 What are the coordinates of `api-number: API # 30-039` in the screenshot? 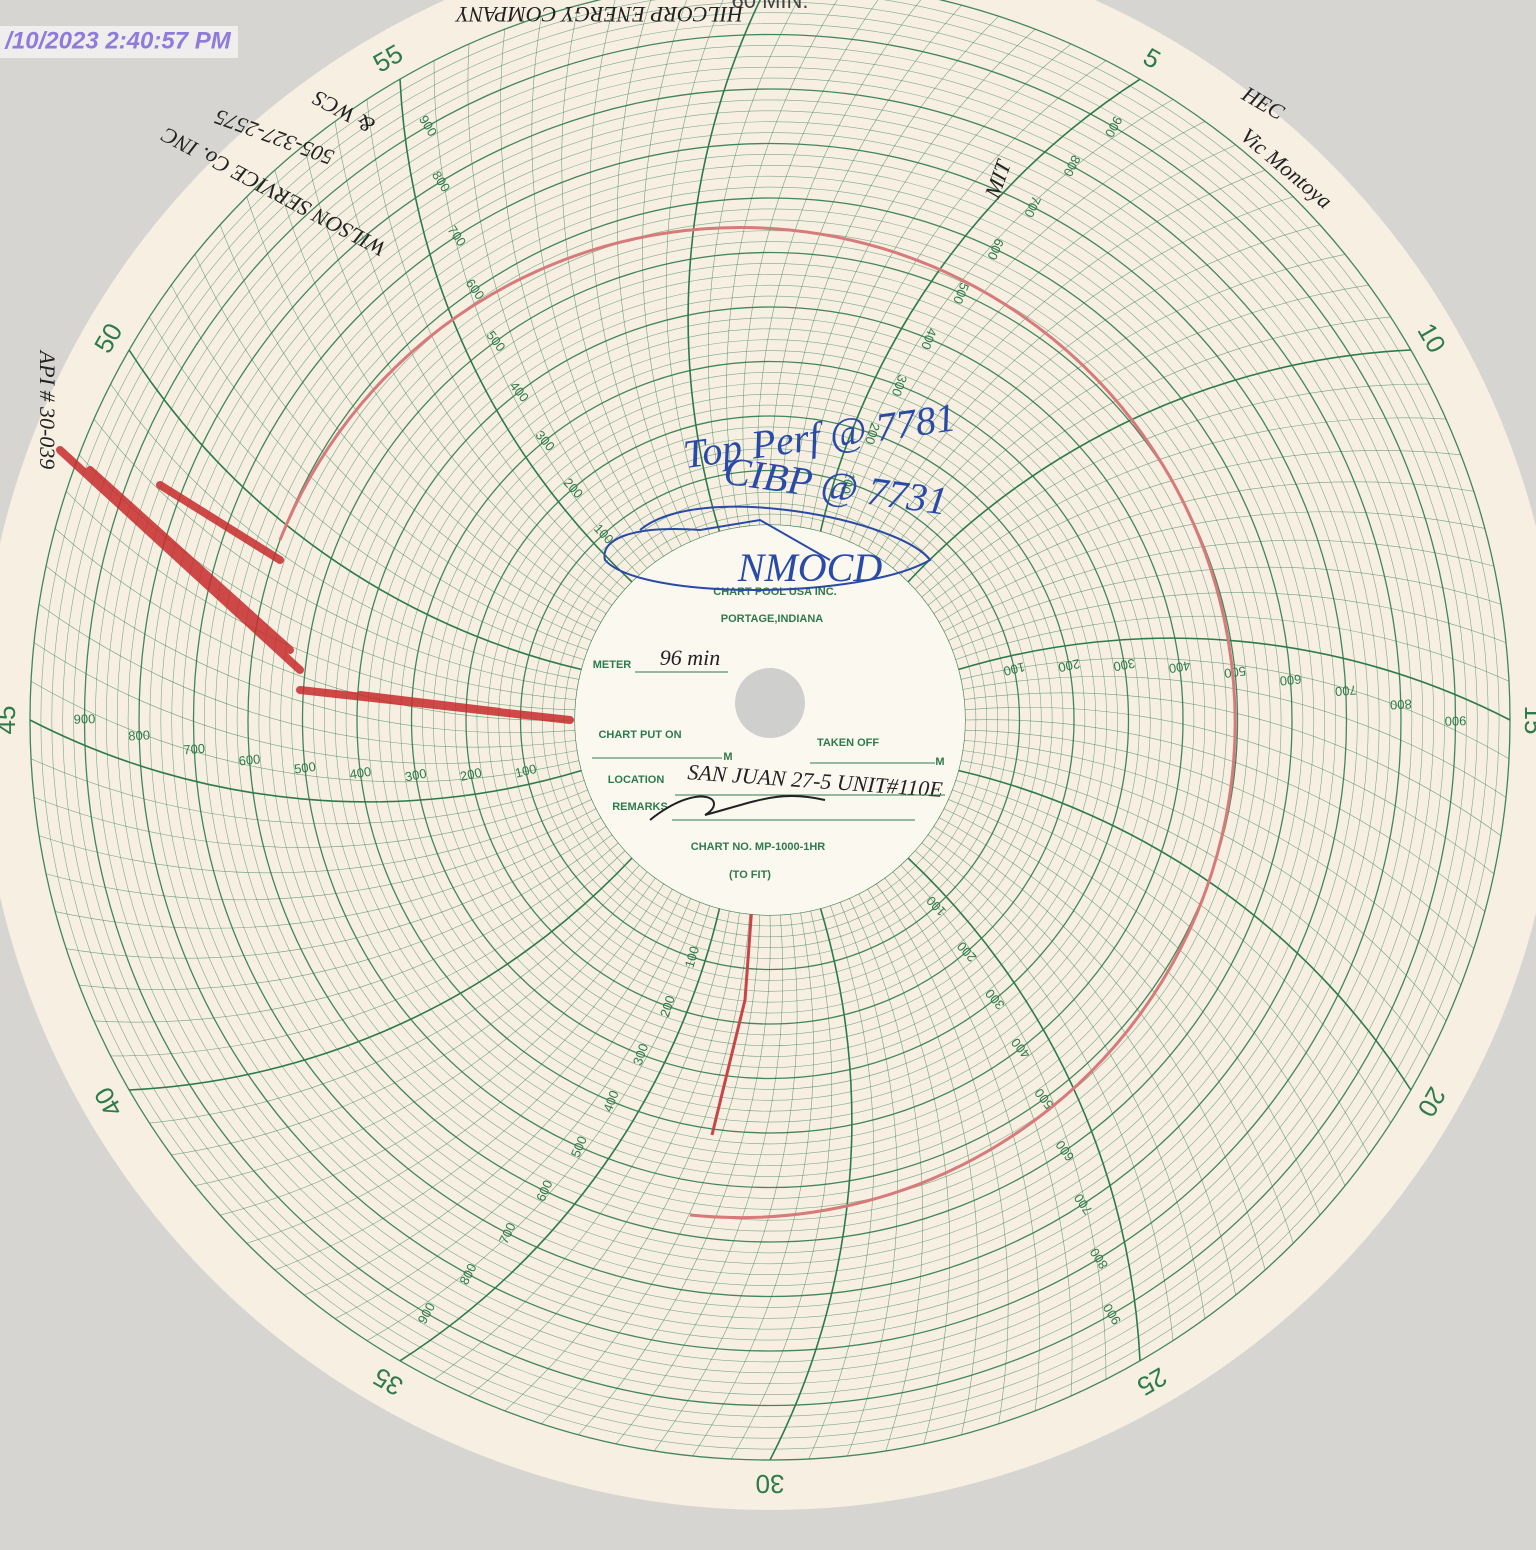 It's located at (47, 409).